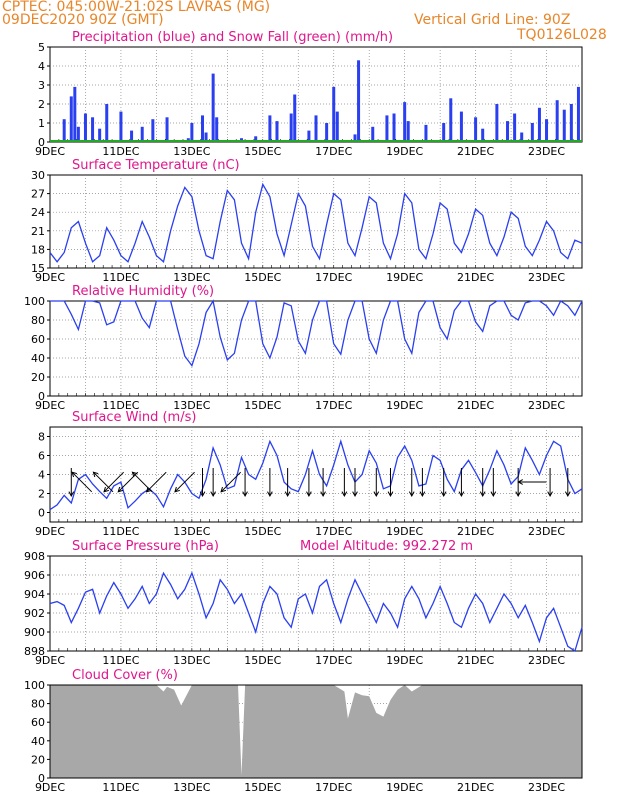 This screenshot has width=618, height=800. Describe the element at coordinates (143, 291) in the screenshot. I see `panel-title: Relative Humidity (%)` at that location.